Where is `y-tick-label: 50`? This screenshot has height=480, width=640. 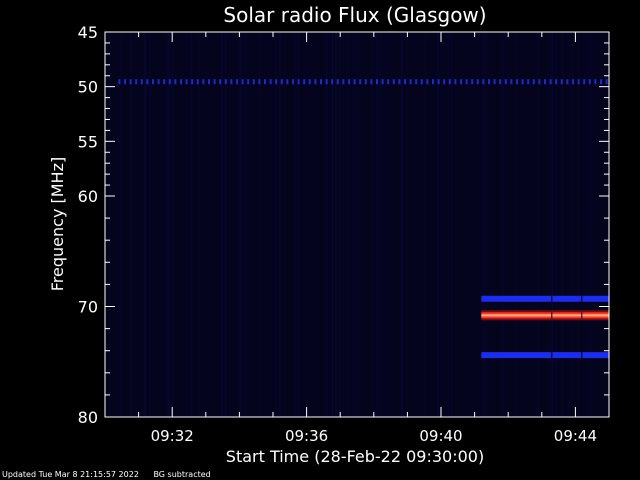
y-tick-label: 50 is located at coordinates (88, 87).